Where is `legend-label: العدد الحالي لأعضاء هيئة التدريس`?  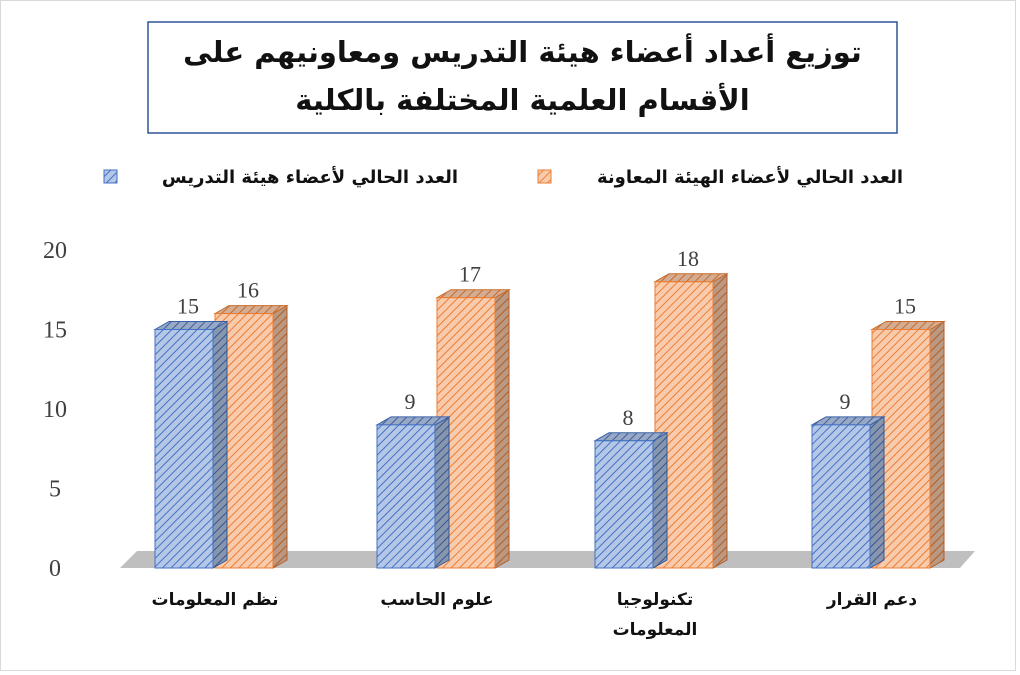 legend-label: العدد الحالي لأعضاء هيئة التدريس is located at coordinates (310, 177).